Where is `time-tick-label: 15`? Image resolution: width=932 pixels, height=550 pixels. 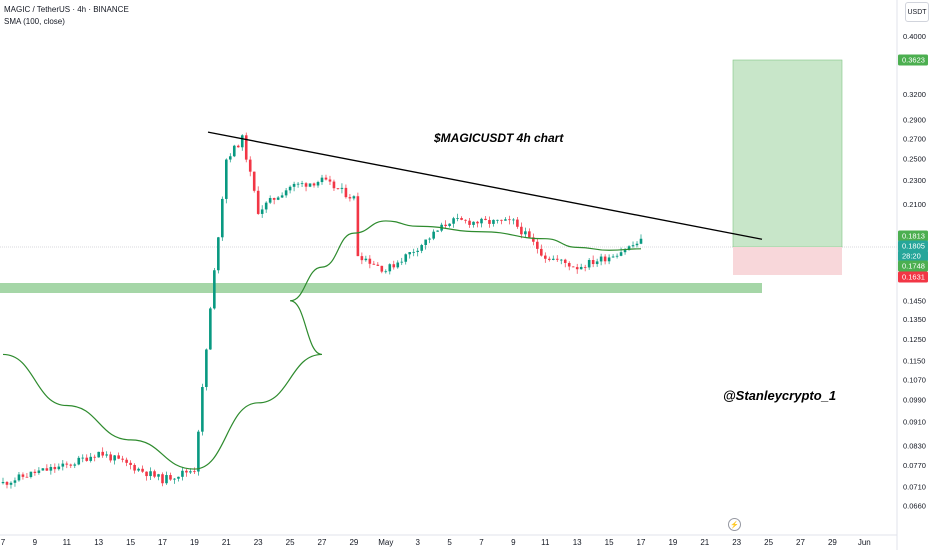 time-tick-label: 15 is located at coordinates (609, 542).